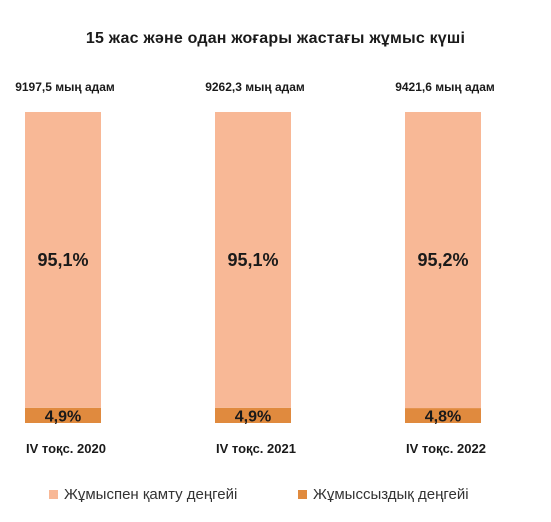 Image resolution: width=551 pixels, height=522 pixels. Describe the element at coordinates (302, 494) in the screenshot. I see `legend-swatch-unemployment` at that location.